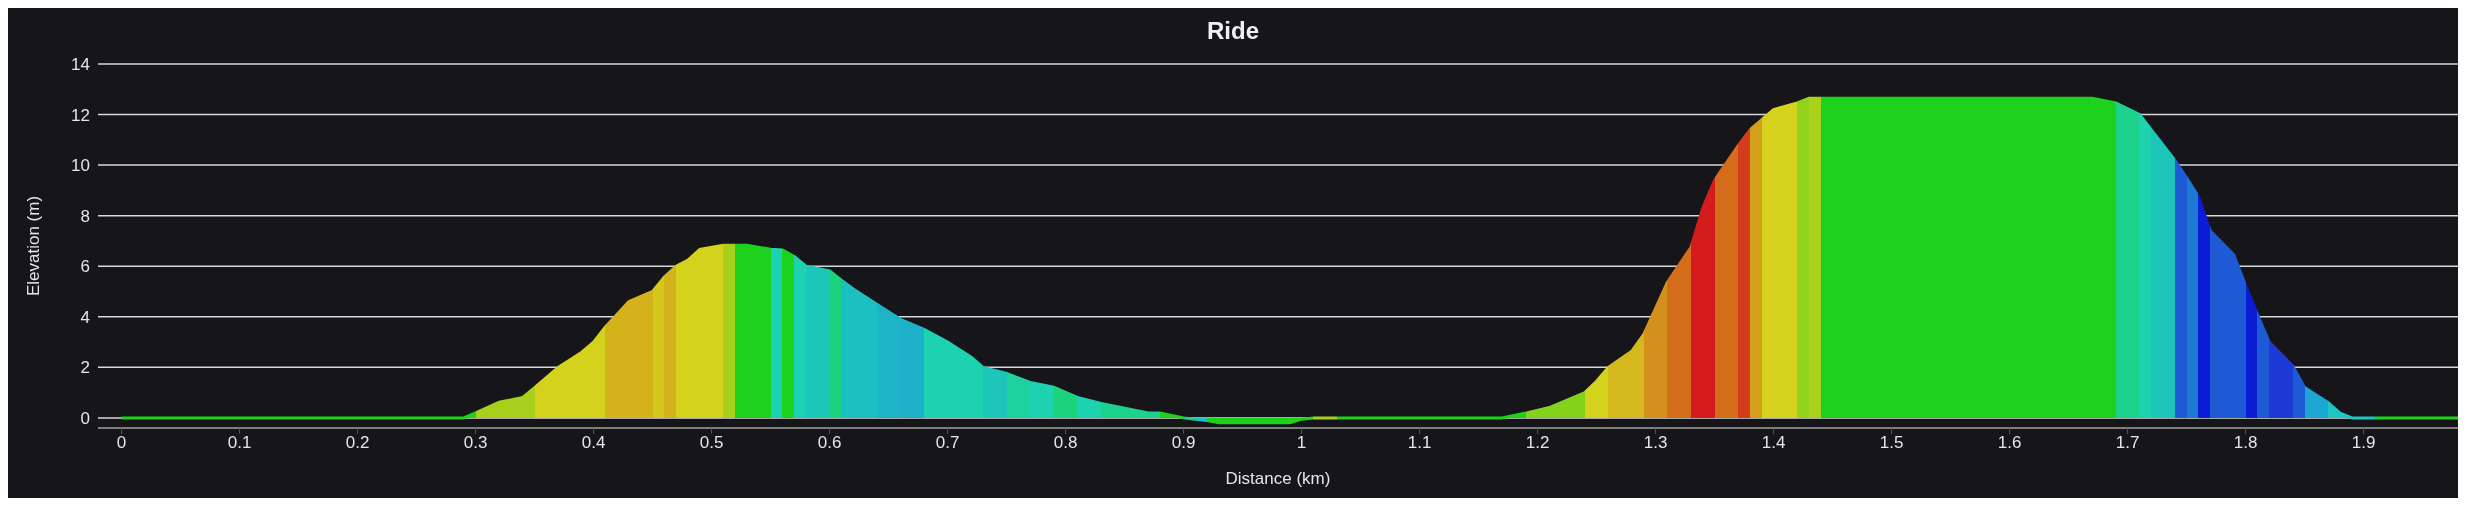 This screenshot has width=2466, height=506. What do you see at coordinates (85, 368) in the screenshot?
I see `y-tick-label: 2` at bounding box center [85, 368].